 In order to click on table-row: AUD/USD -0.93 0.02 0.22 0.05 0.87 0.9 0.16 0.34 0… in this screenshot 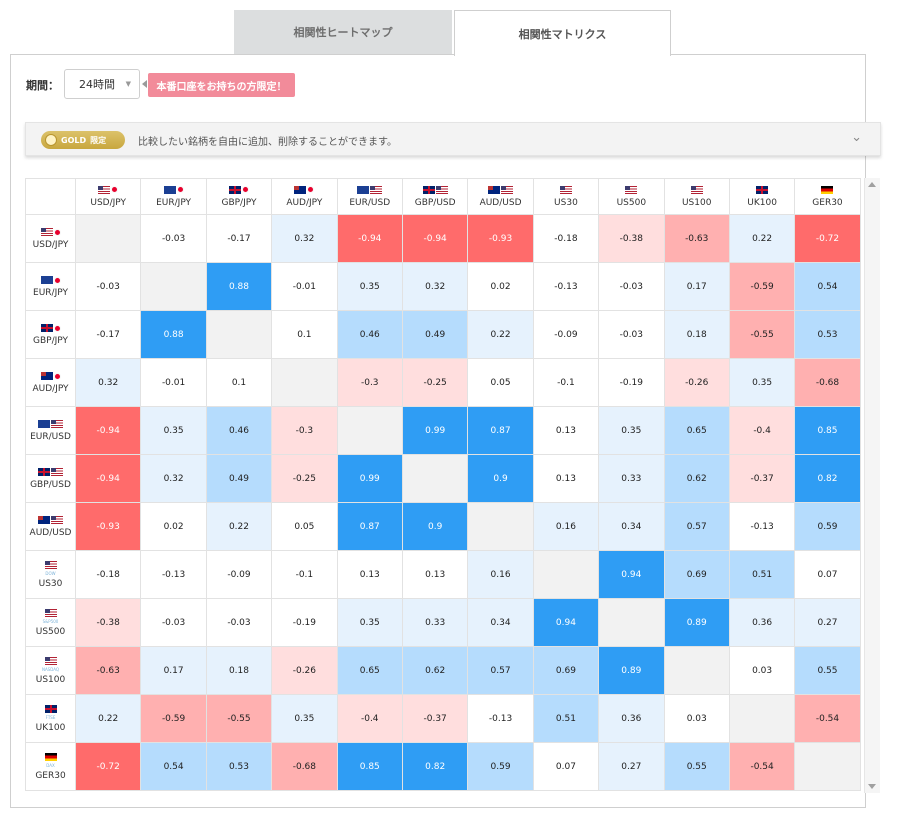, I will do `click(443, 526)`.